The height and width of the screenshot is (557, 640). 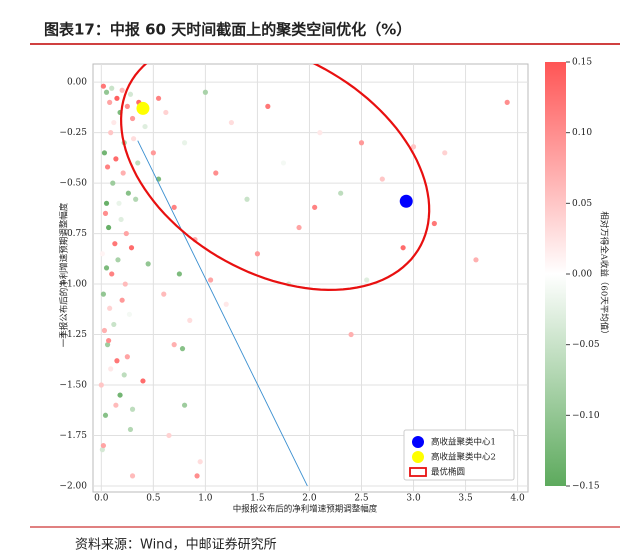 I want to click on y-tick-label: 0.00, so click(x=77, y=83).